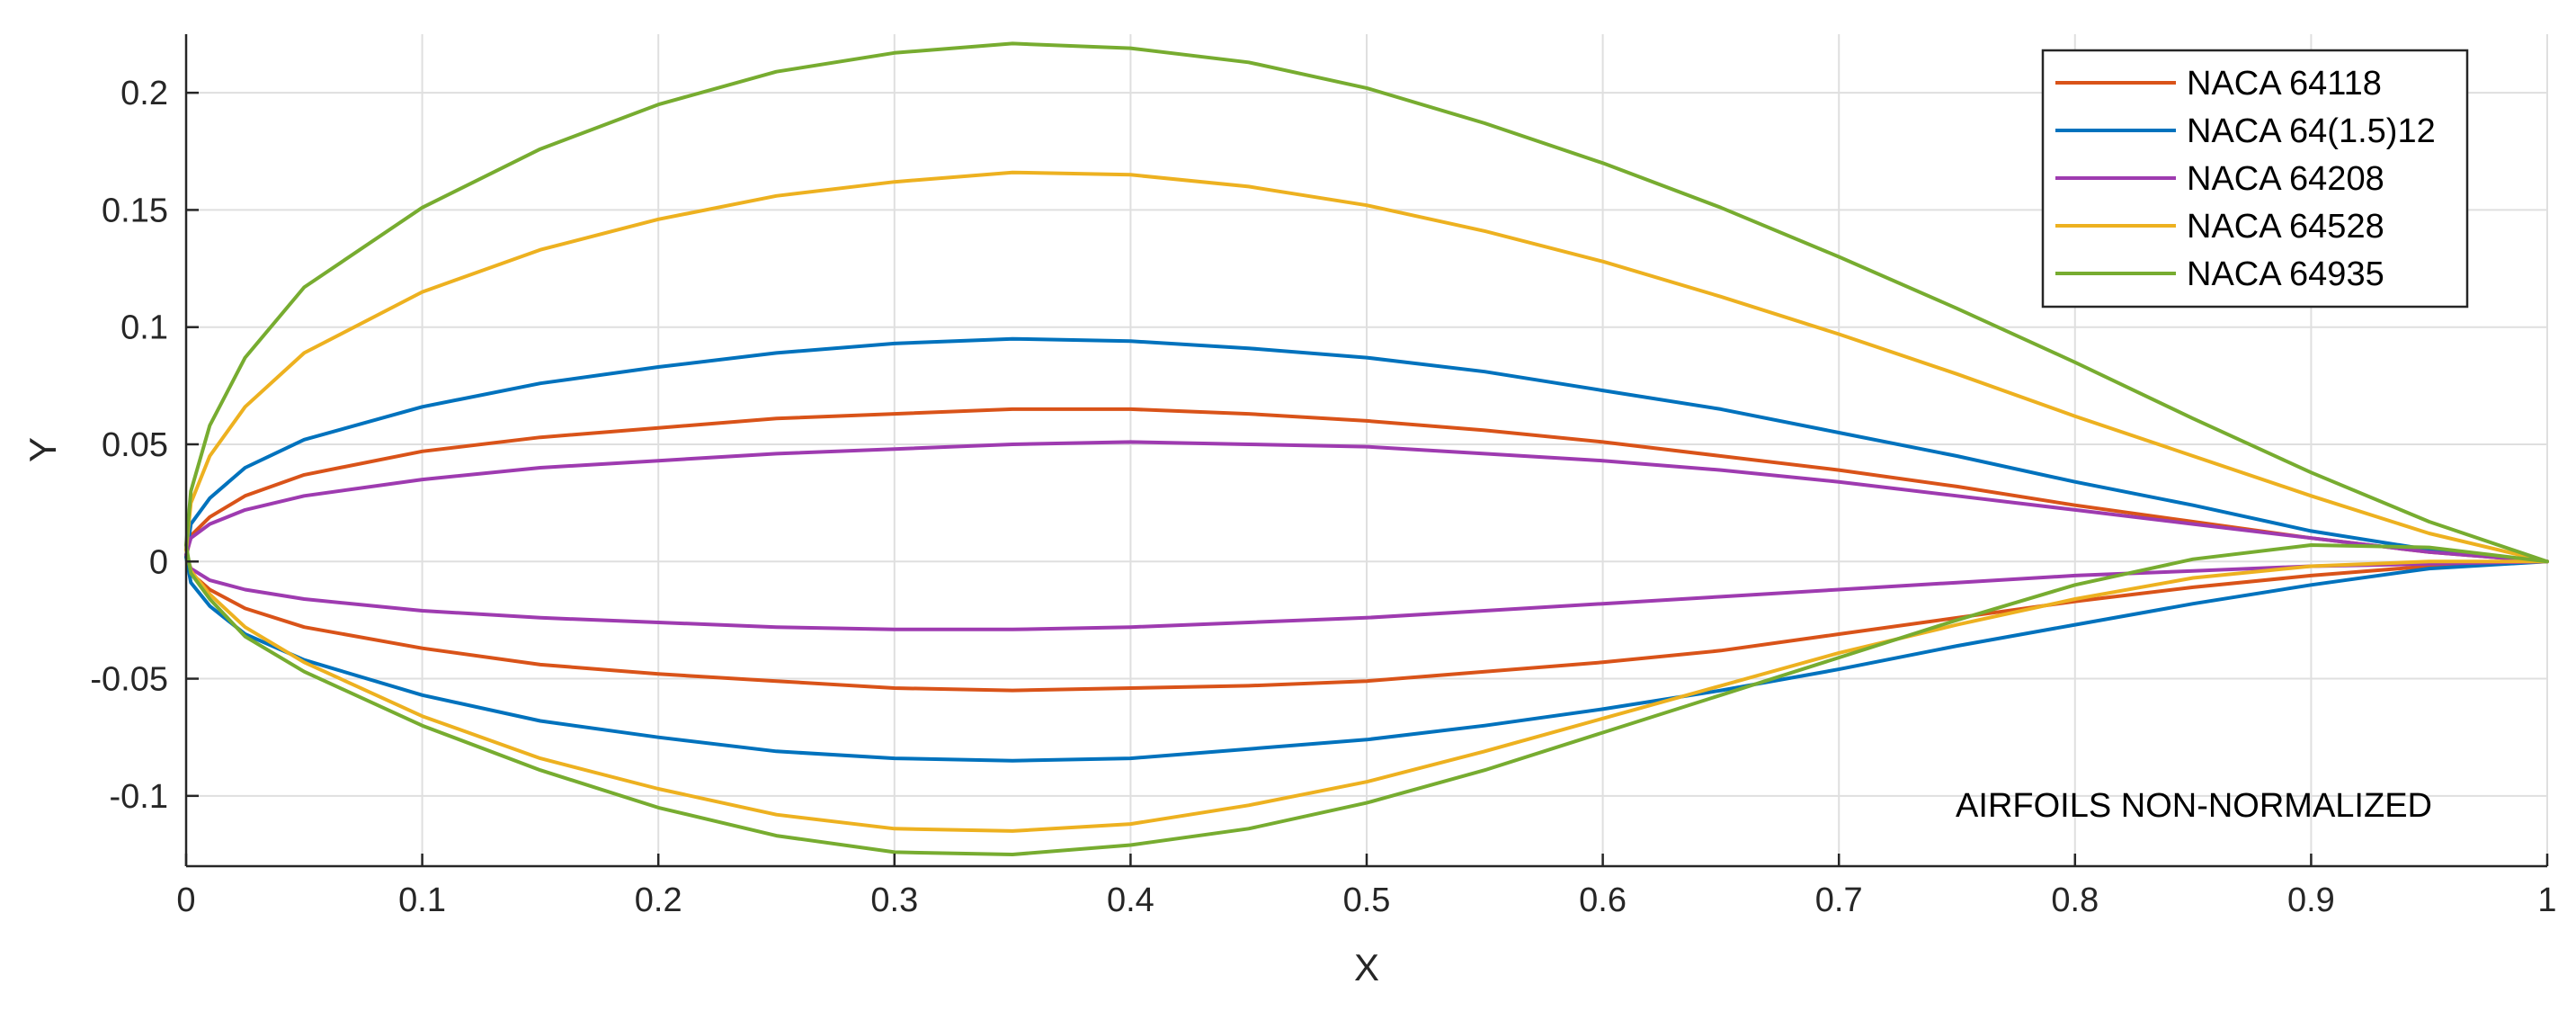  What do you see at coordinates (2285, 179) in the screenshot?
I see `legend-label-2: NACA 64208` at bounding box center [2285, 179].